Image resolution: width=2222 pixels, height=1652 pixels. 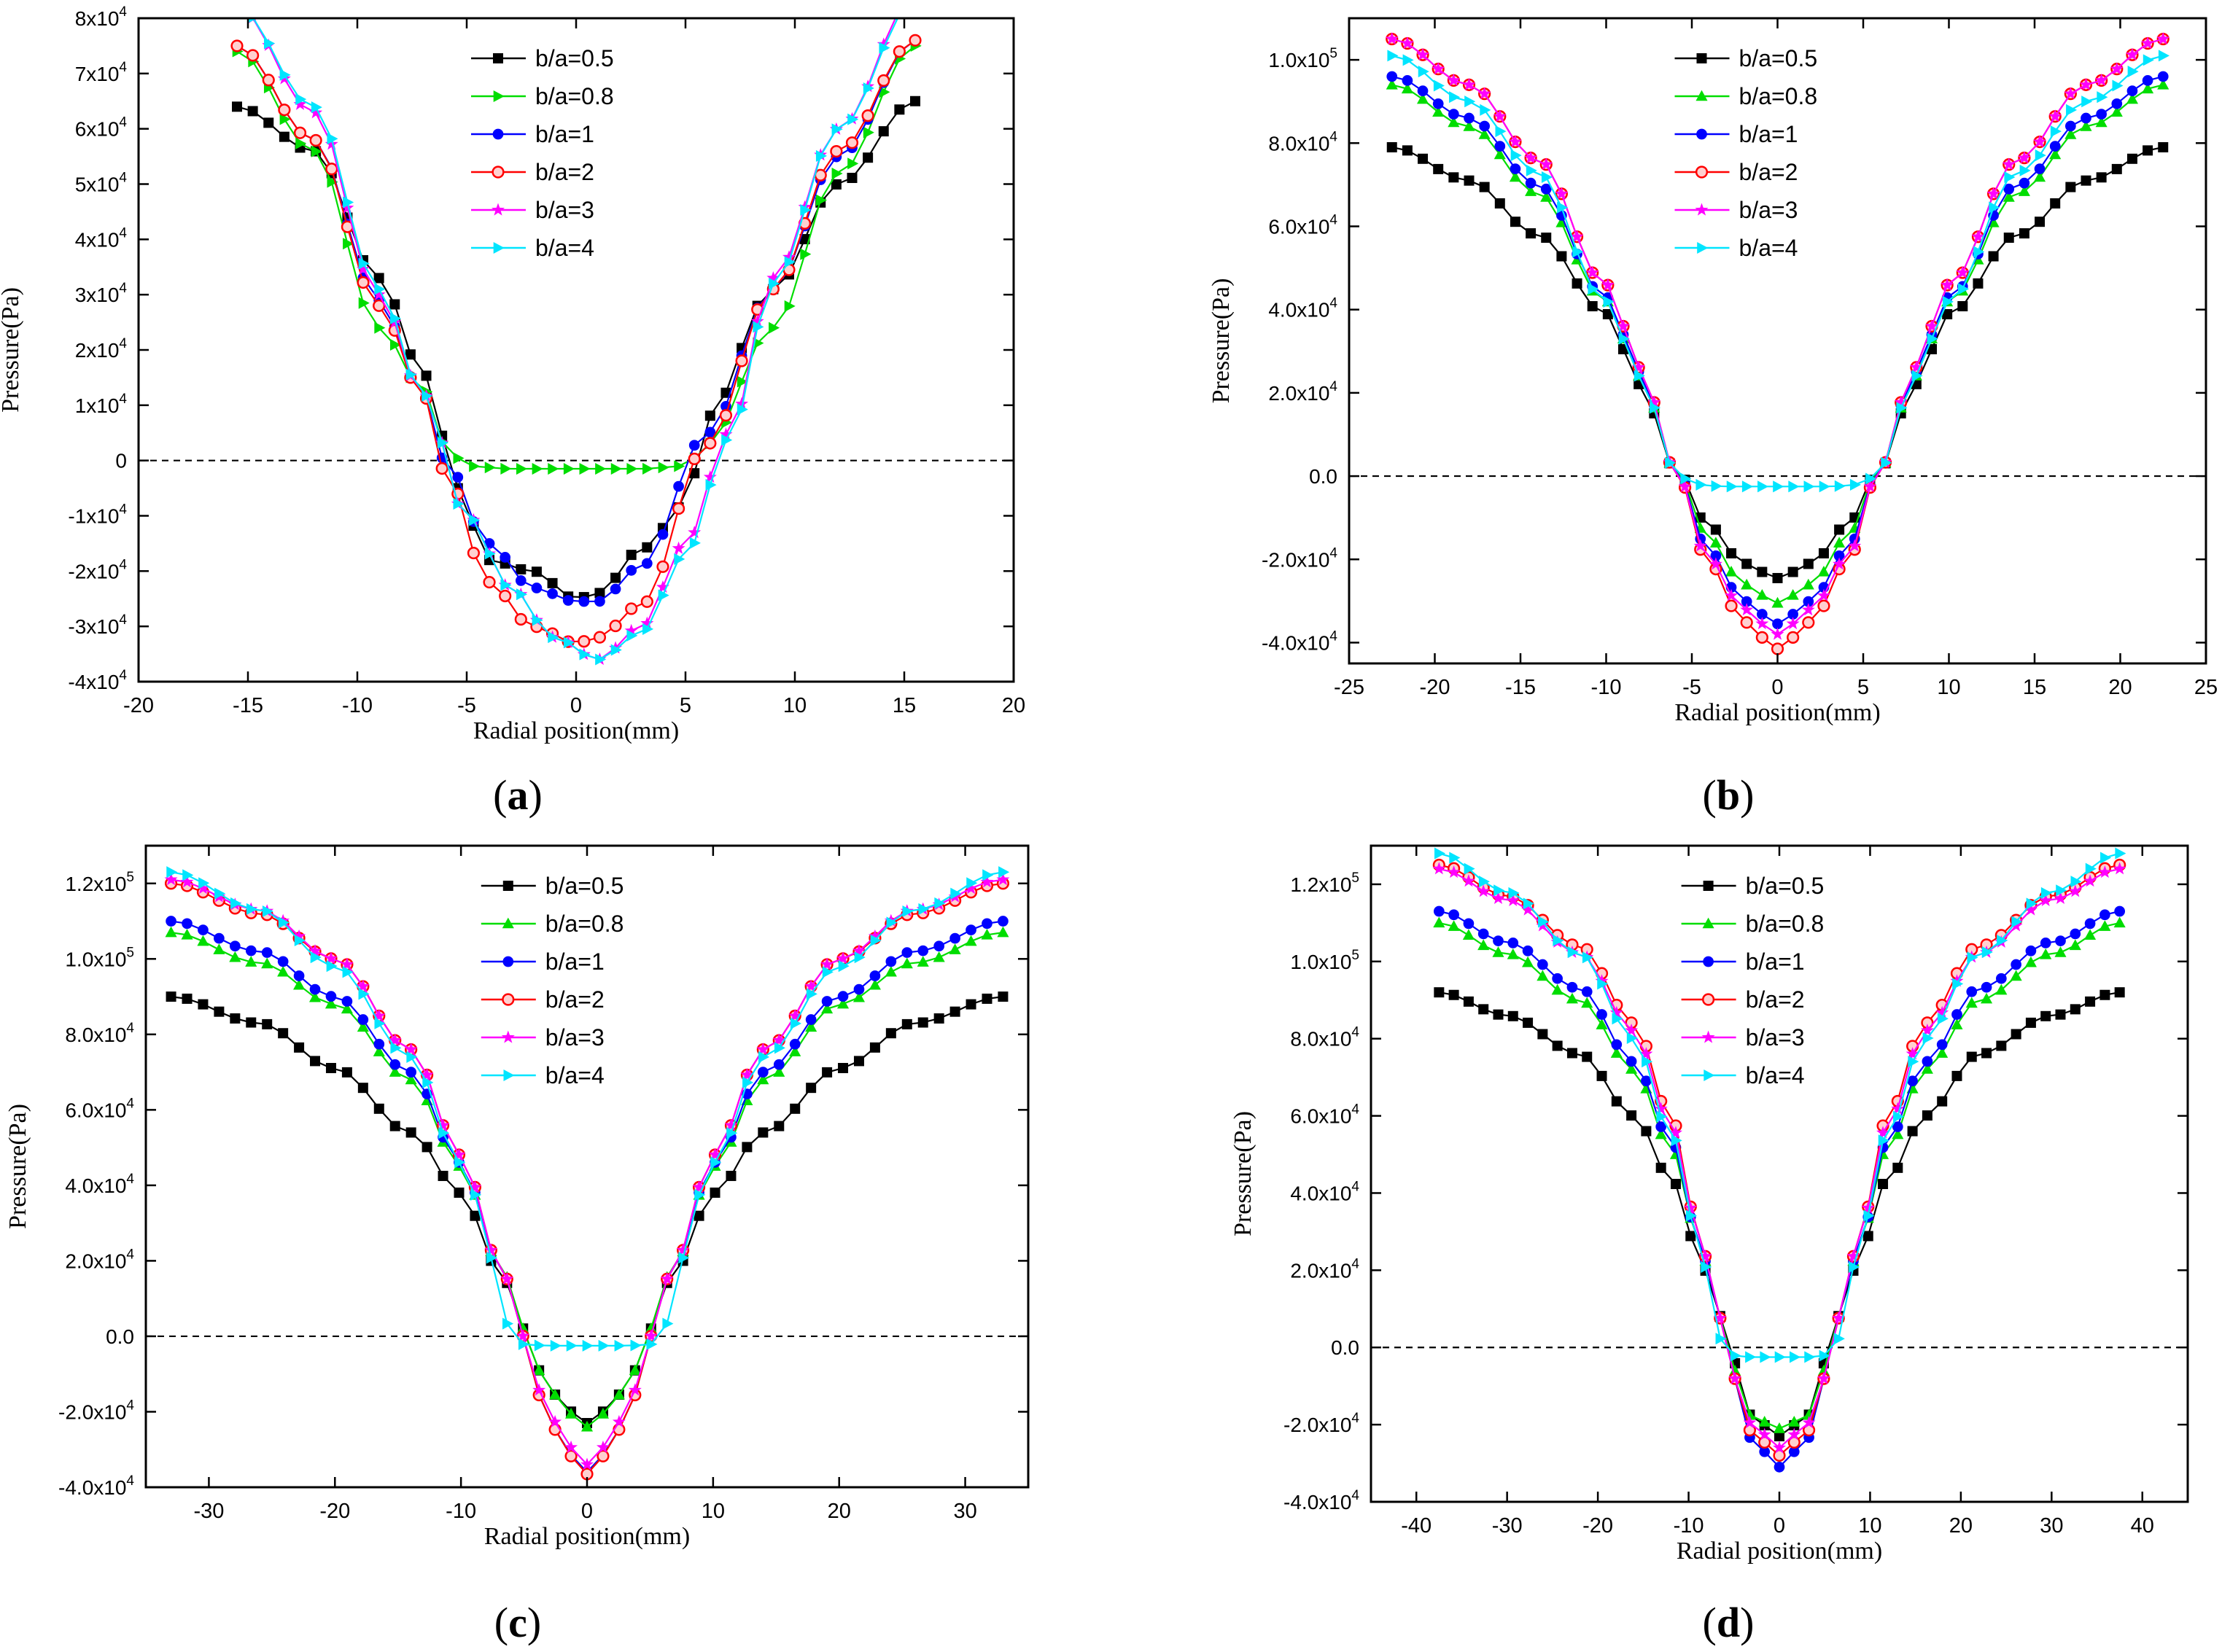 I want to click on y-tick-label: 6x10⁴, so click(x=102, y=128).